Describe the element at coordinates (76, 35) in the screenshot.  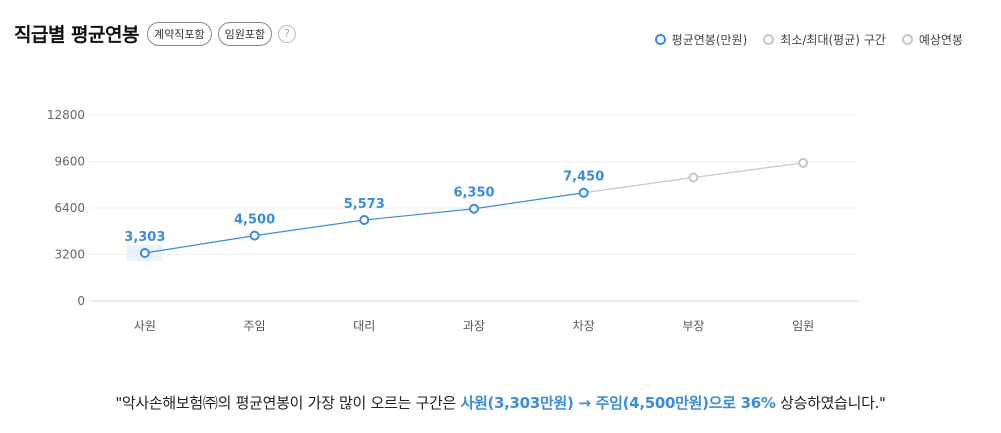
I see `chart-title: 직급별 평균연봉` at that location.